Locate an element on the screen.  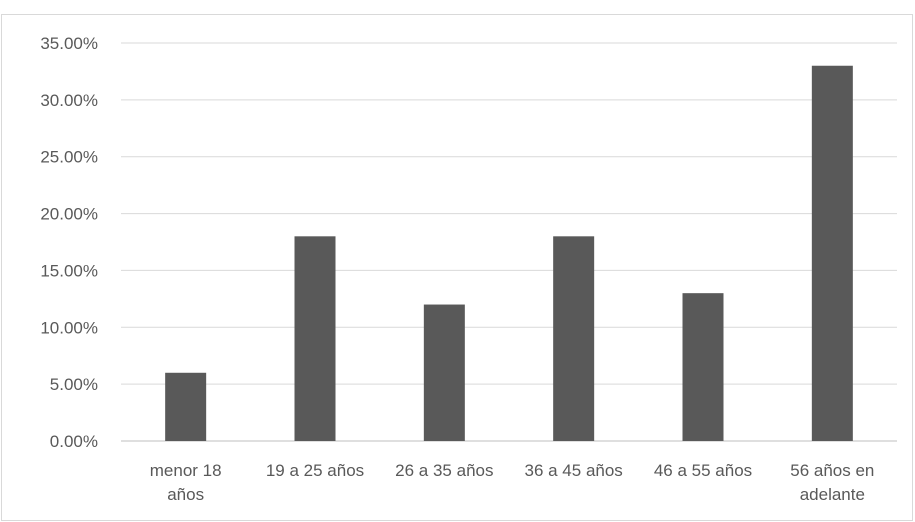
x-tick-label: 56 años en adelante is located at coordinates (832, 482).